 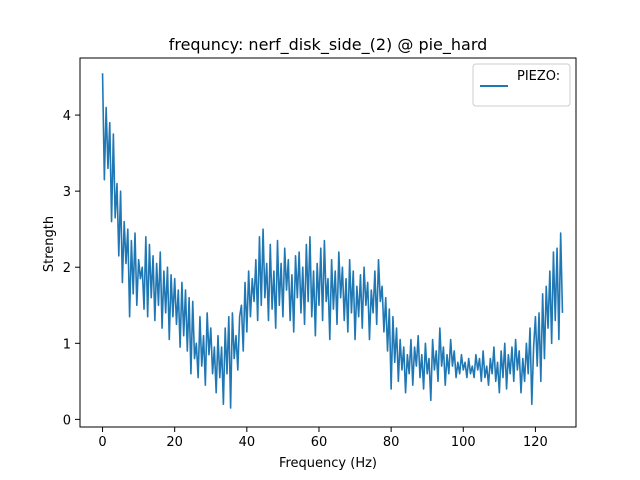 I want to click on chart-title: frequncy: nerf_disk_side_(2) @ pie_hard, so click(x=328, y=45).